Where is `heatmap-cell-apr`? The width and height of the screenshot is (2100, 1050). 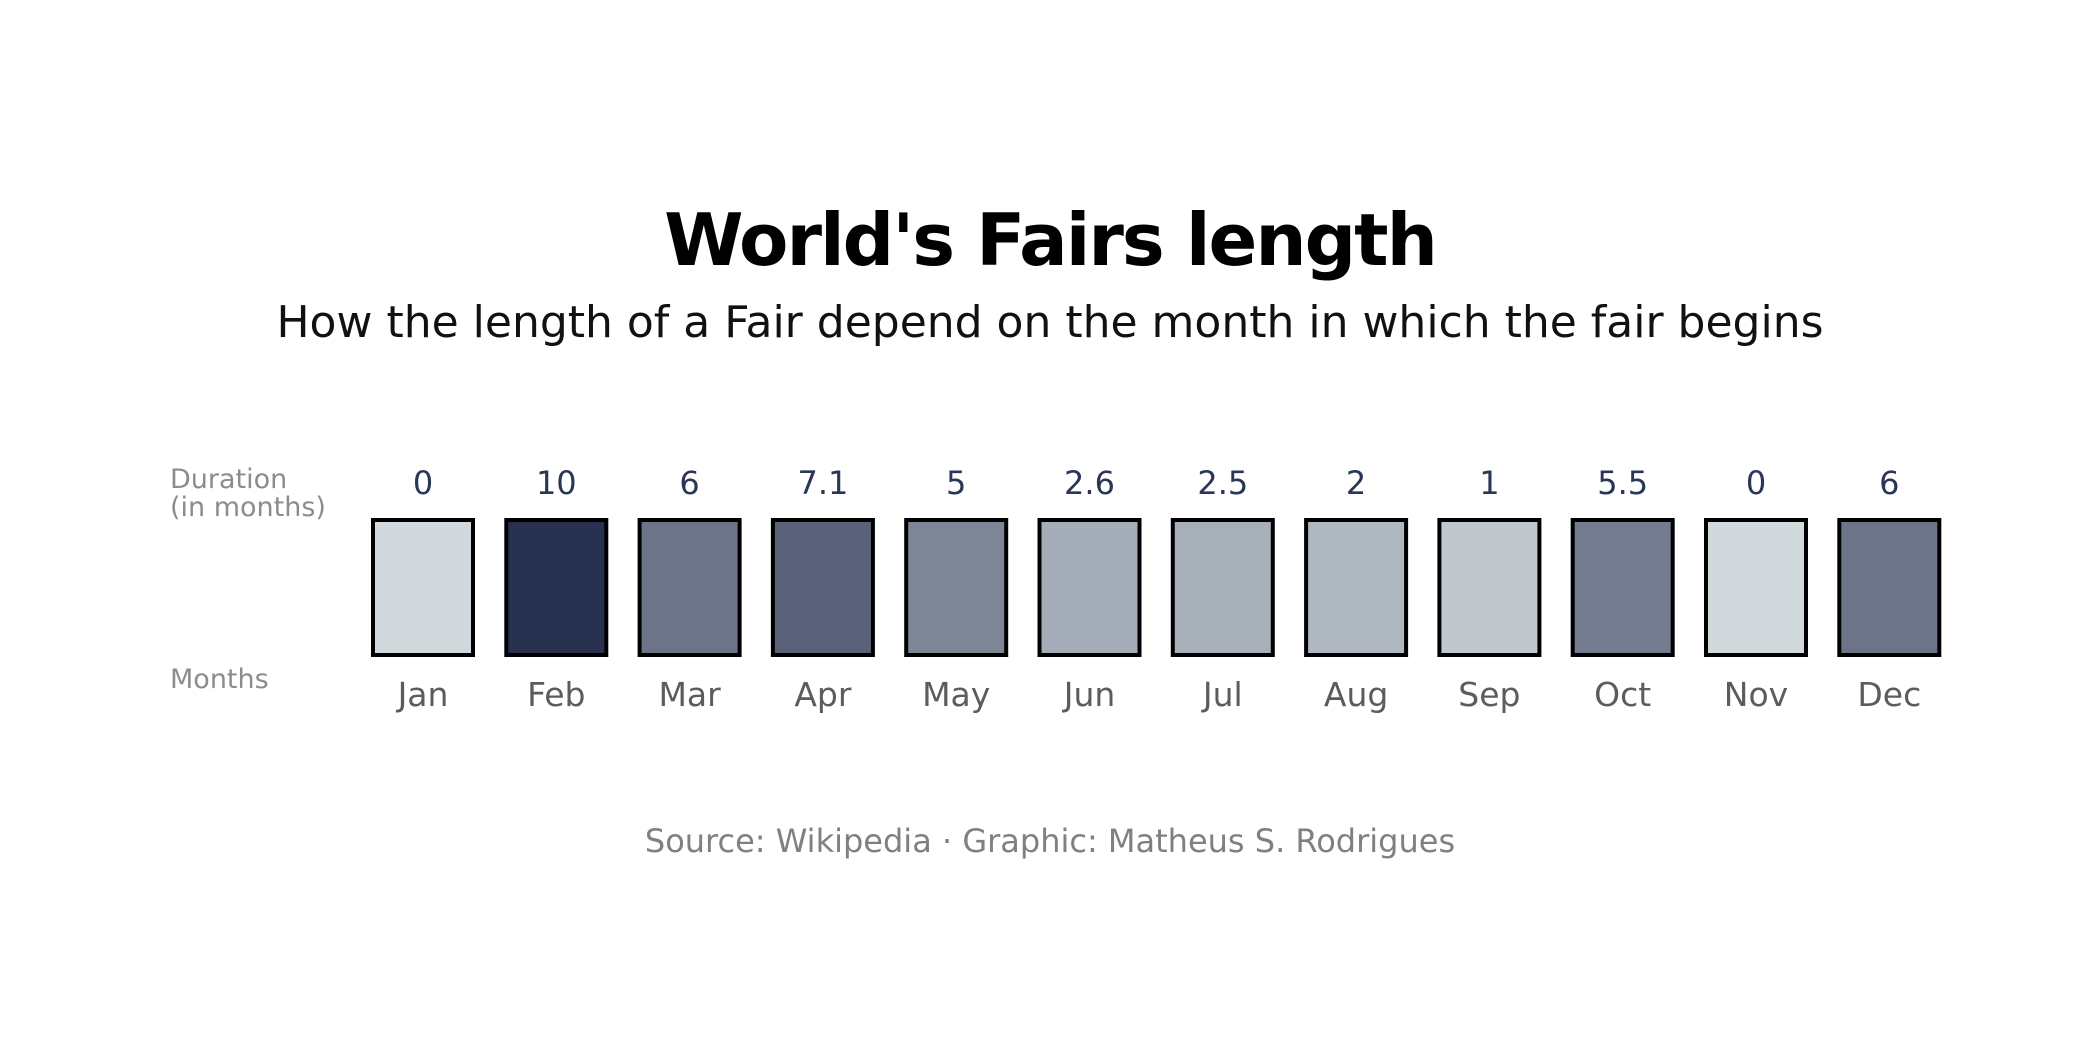
heatmap-cell-apr is located at coordinates (822, 587).